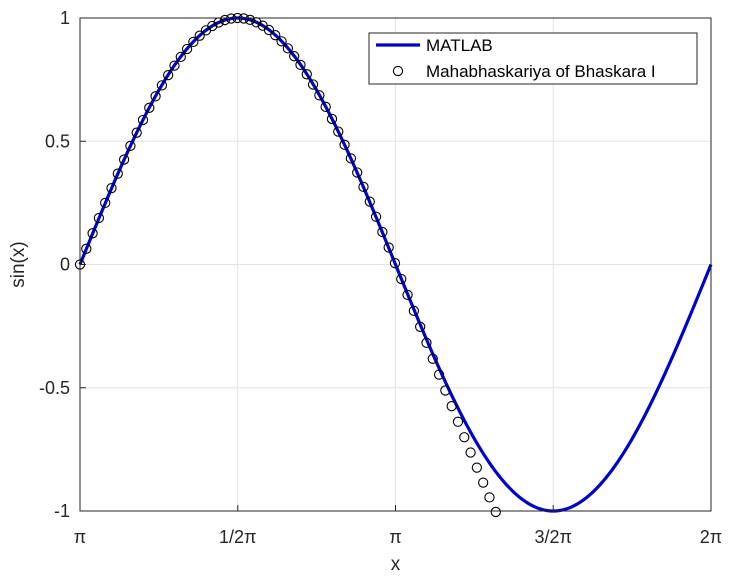 The height and width of the screenshot is (585, 742). I want to click on x-tick-label: 1/2π, so click(237, 537).